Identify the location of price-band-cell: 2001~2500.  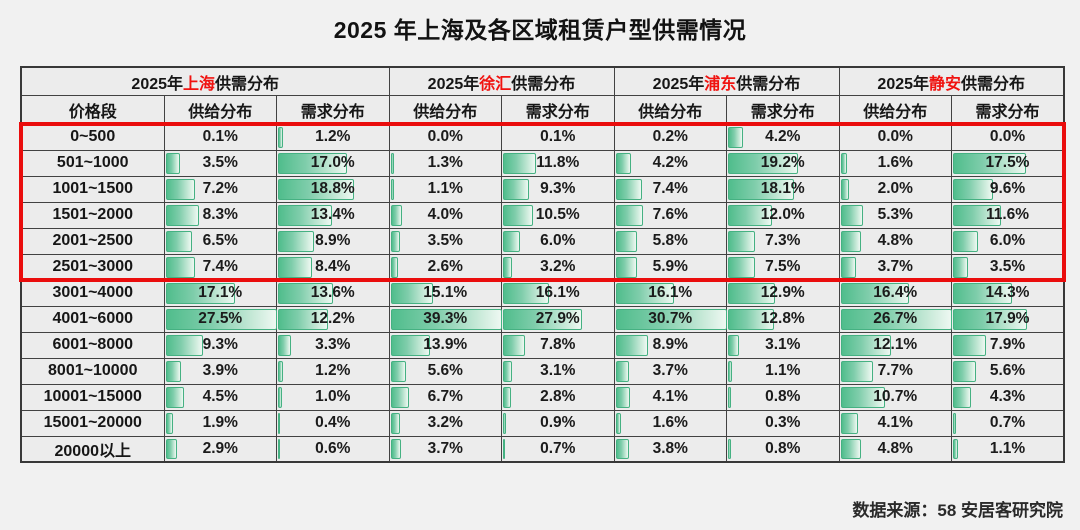
(92, 241).